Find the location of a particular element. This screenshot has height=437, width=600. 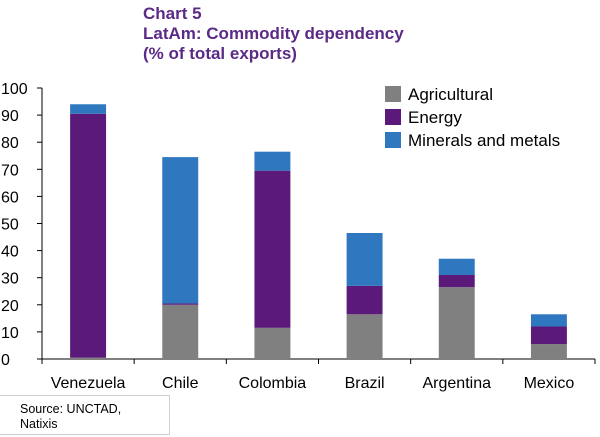

legend-label: Agricultural is located at coordinates (450, 94).